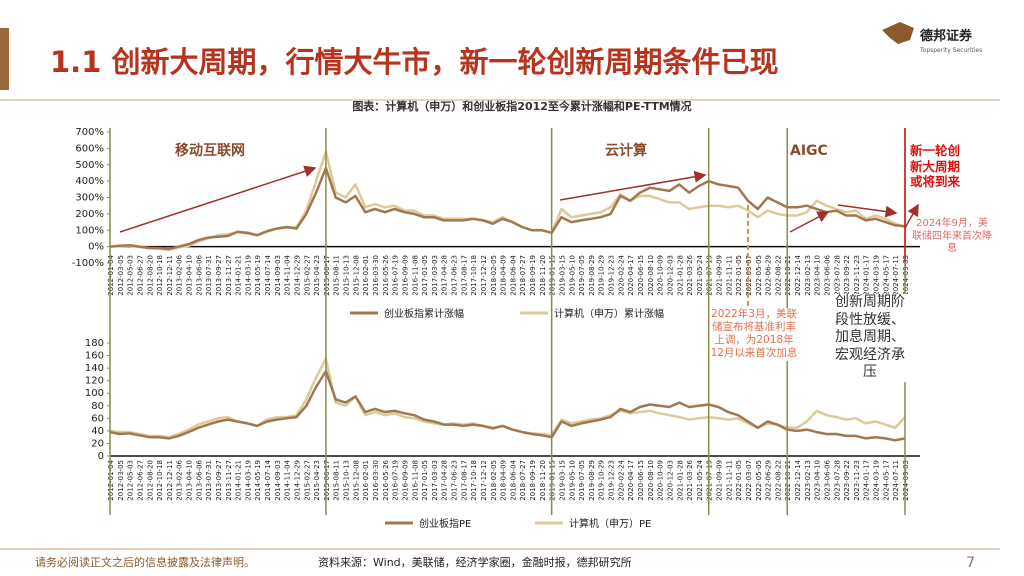 The height and width of the screenshot is (576, 1024). I want to click on x-tick-label: 2021-07-19, so click(710, 480).